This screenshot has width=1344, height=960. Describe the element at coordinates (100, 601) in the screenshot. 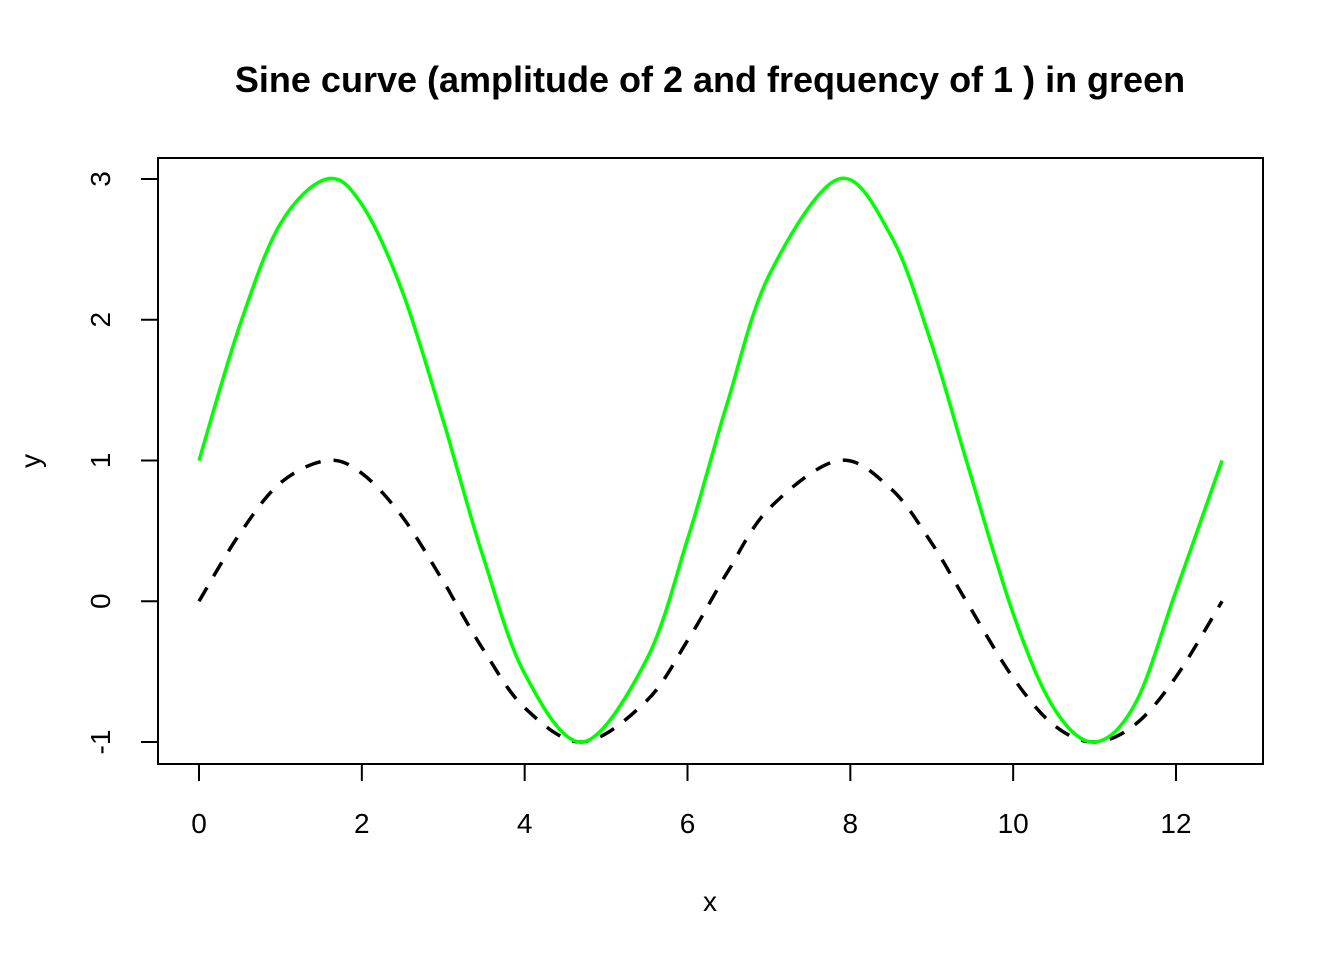

I see `y-tick-label: 0` at that location.